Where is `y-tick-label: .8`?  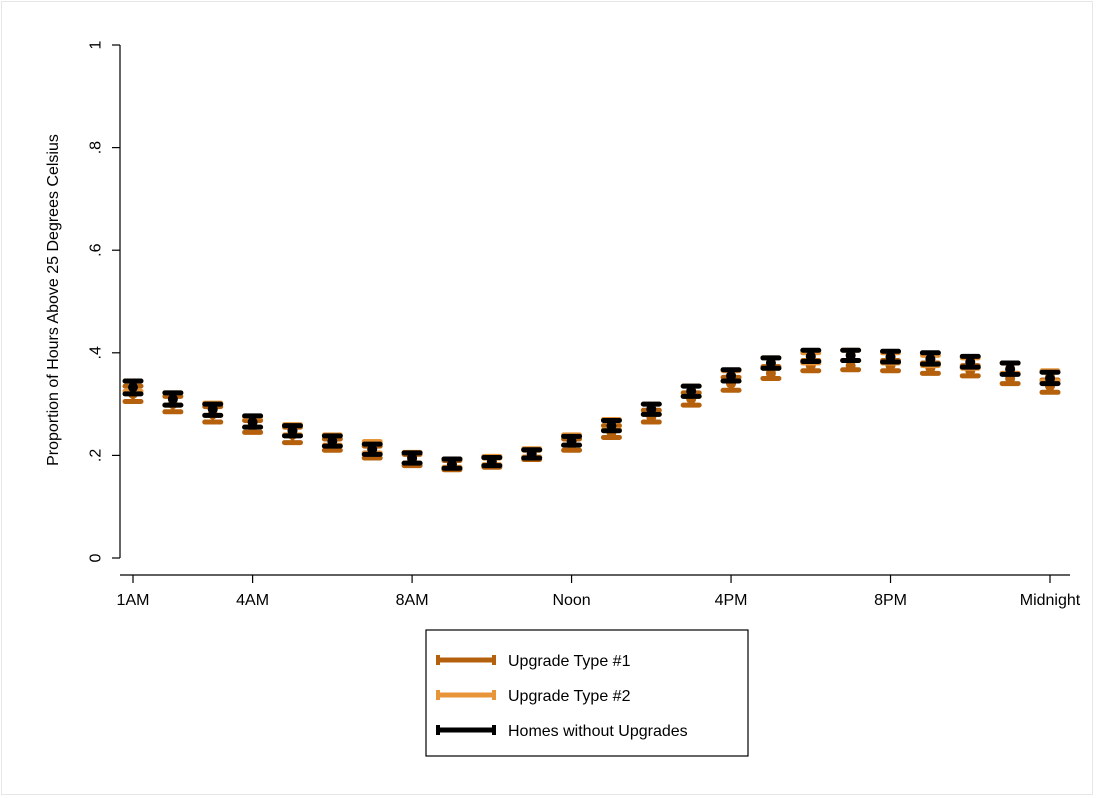 y-tick-label: .8 is located at coordinates (96, 147).